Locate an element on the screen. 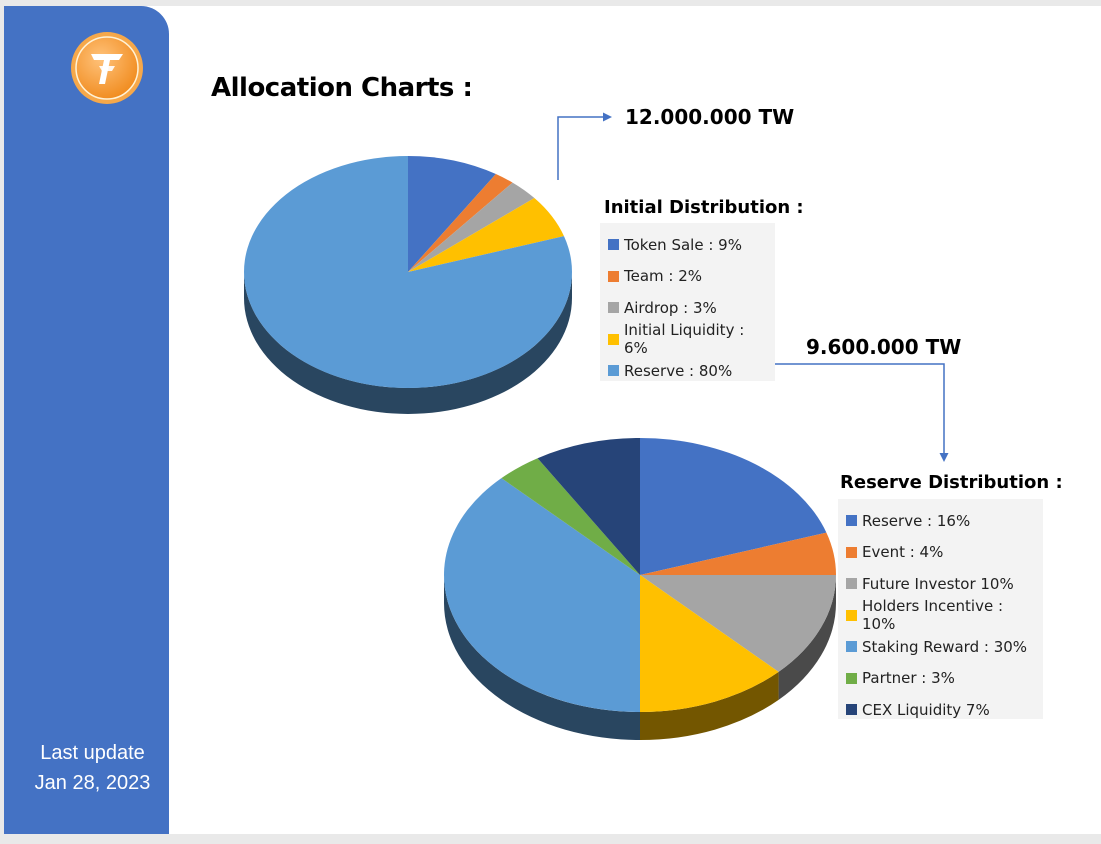 This screenshot has height=844, width=1101. legend-label: Holders Incentive : 10% is located at coordinates (933, 615).